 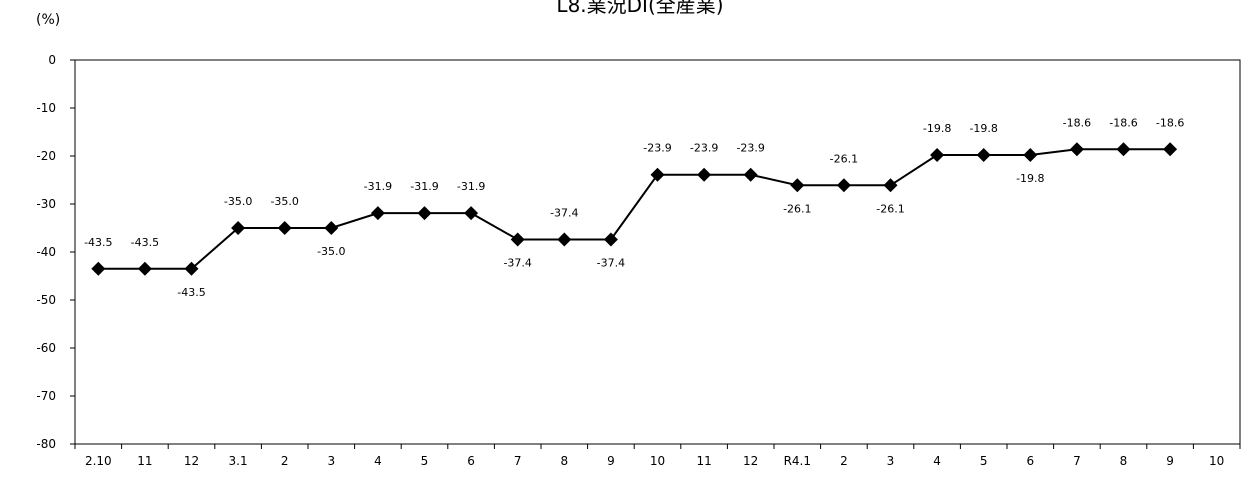 What do you see at coordinates (46, 108) in the screenshot?
I see `y-tick-label: -10` at bounding box center [46, 108].